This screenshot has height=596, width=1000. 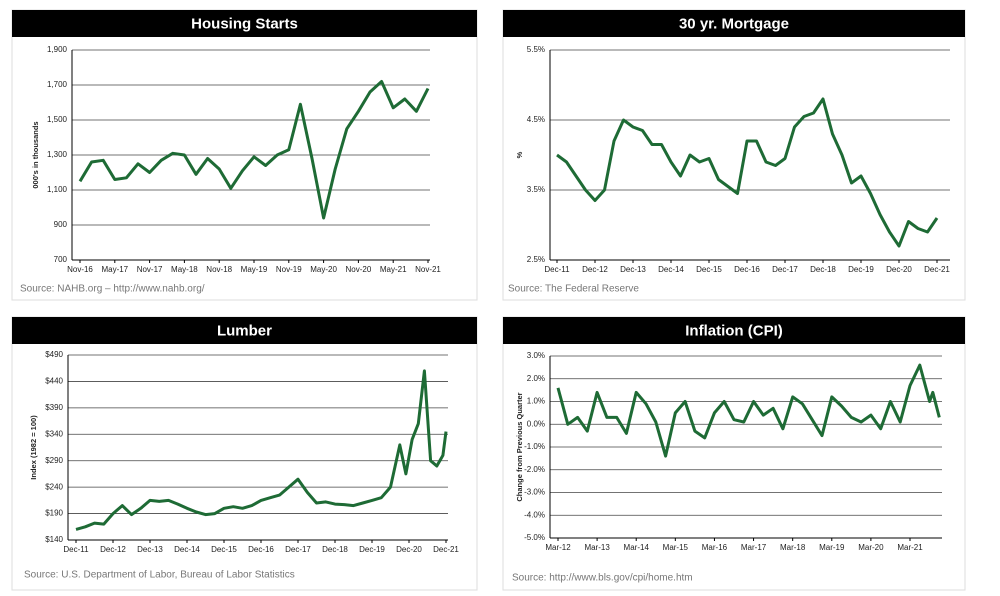 What do you see at coordinates (57, 119) in the screenshot?
I see `y-tick-label: 1,500` at bounding box center [57, 119].